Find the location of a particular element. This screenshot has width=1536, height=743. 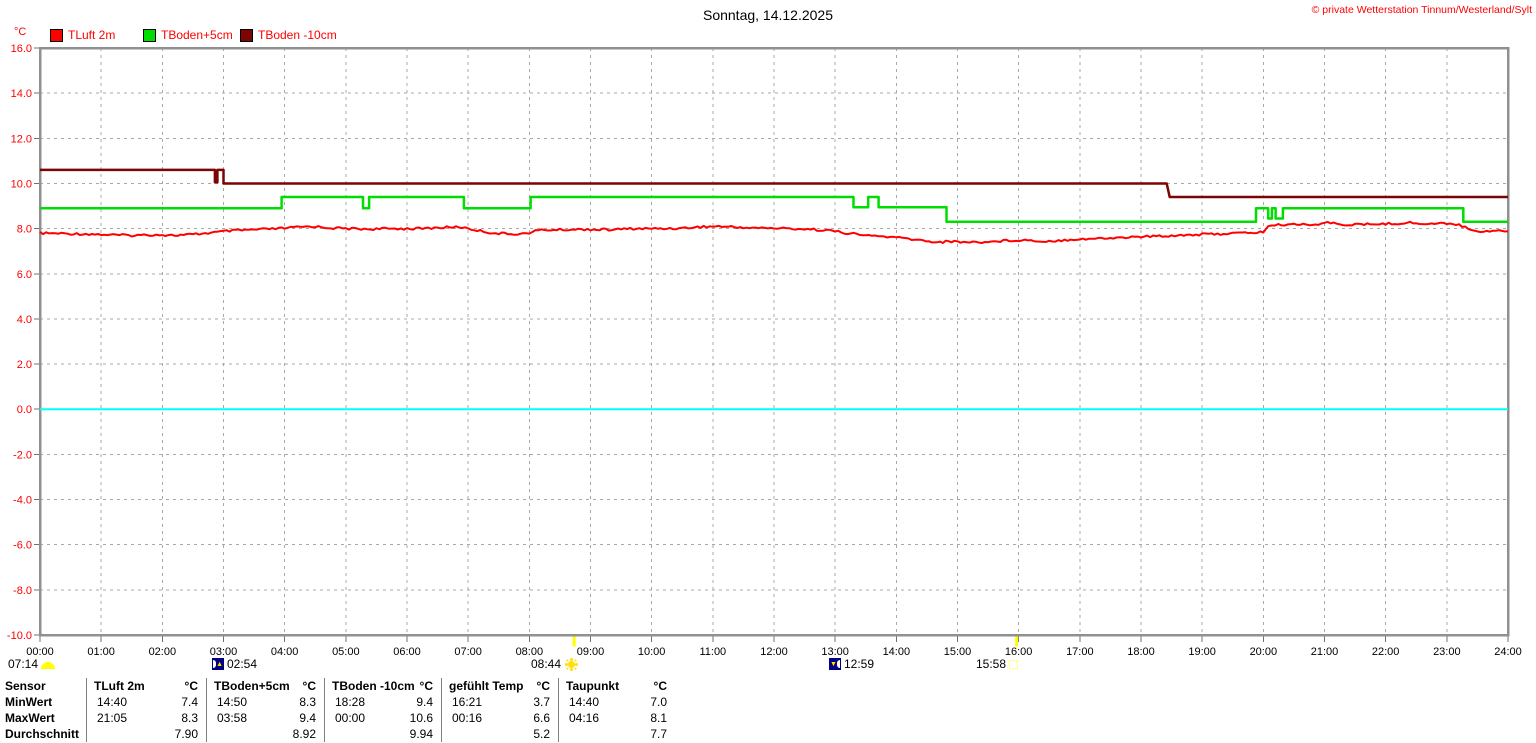

table-column: TBoden -10cm °C 18:28 9.4 00:00 10.6 9.94 is located at coordinates (382, 710).